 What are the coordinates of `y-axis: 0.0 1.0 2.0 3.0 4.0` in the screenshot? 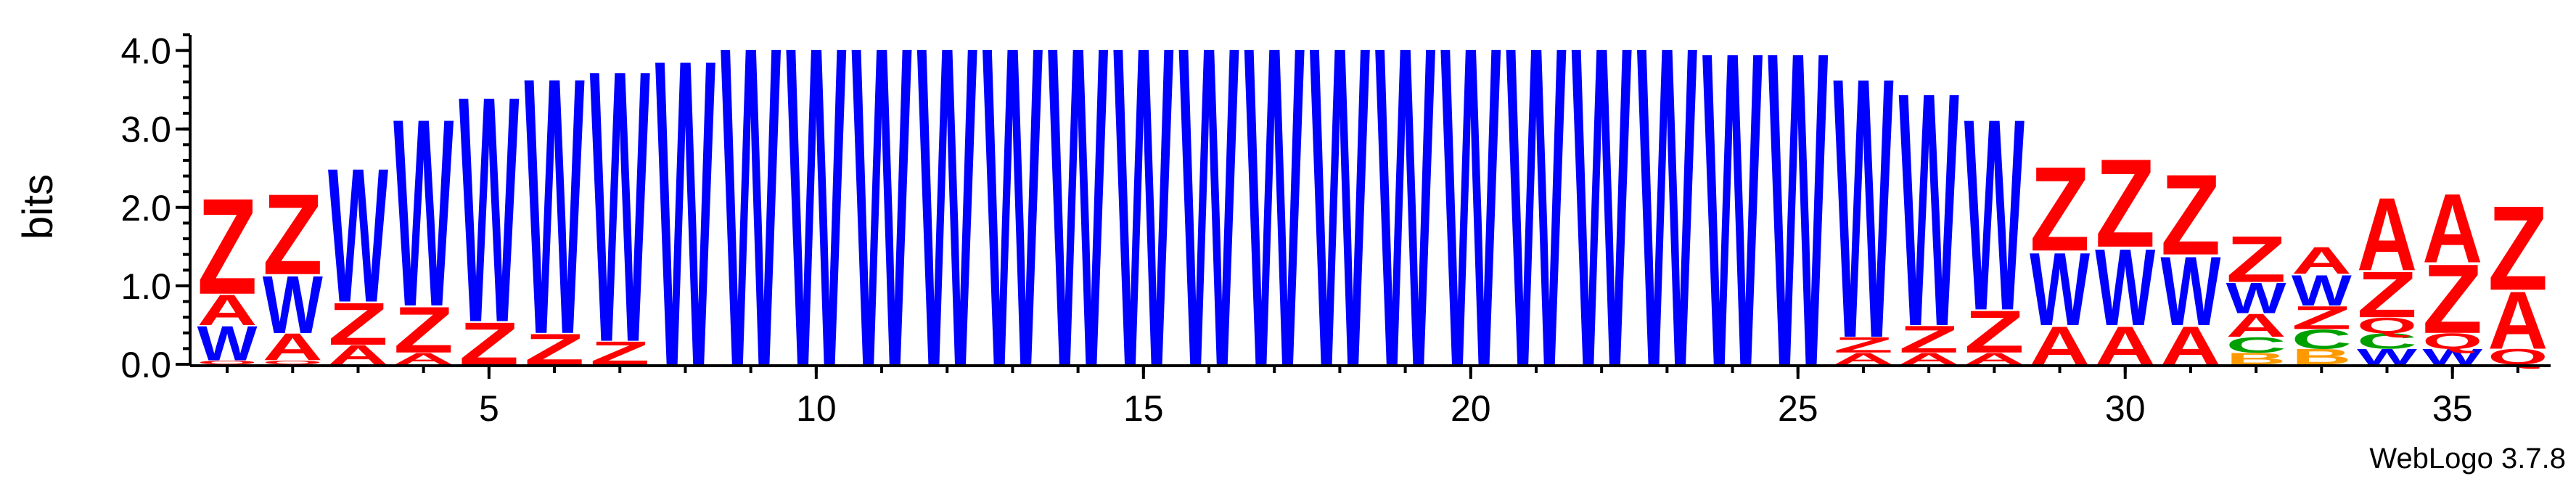 It's located at (156, 208).